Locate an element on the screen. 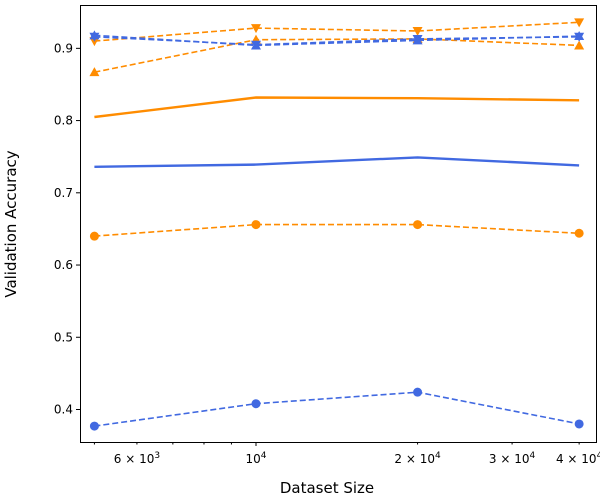 This screenshot has height=500, width=600. y-axis-title: Validation Accuracy is located at coordinates (11, 223).